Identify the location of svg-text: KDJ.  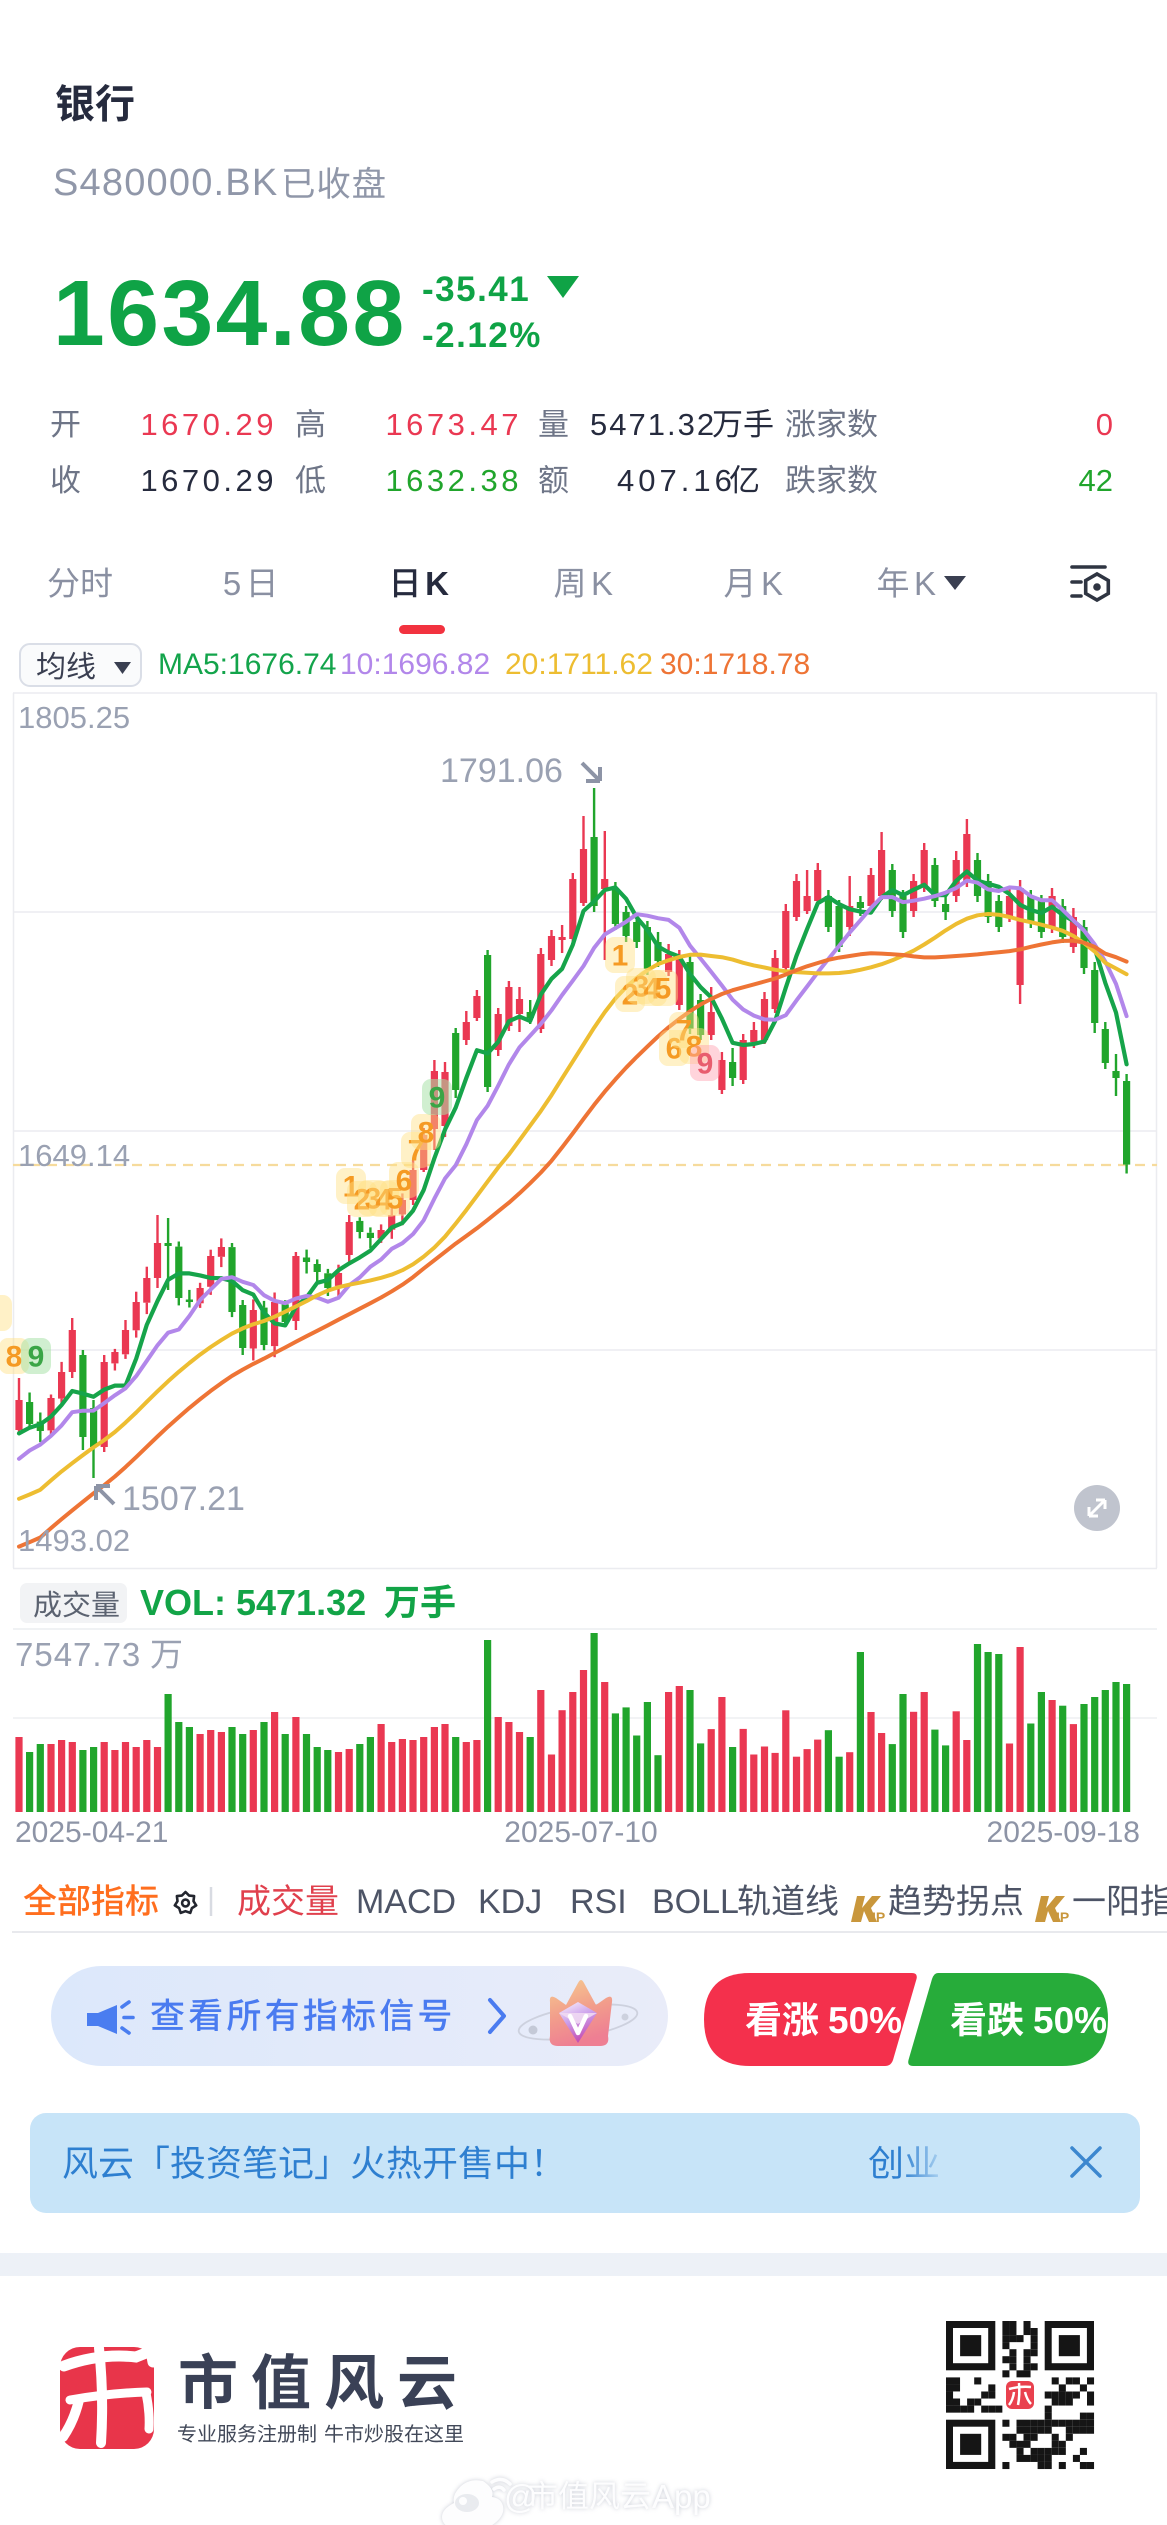
(510, 1902).